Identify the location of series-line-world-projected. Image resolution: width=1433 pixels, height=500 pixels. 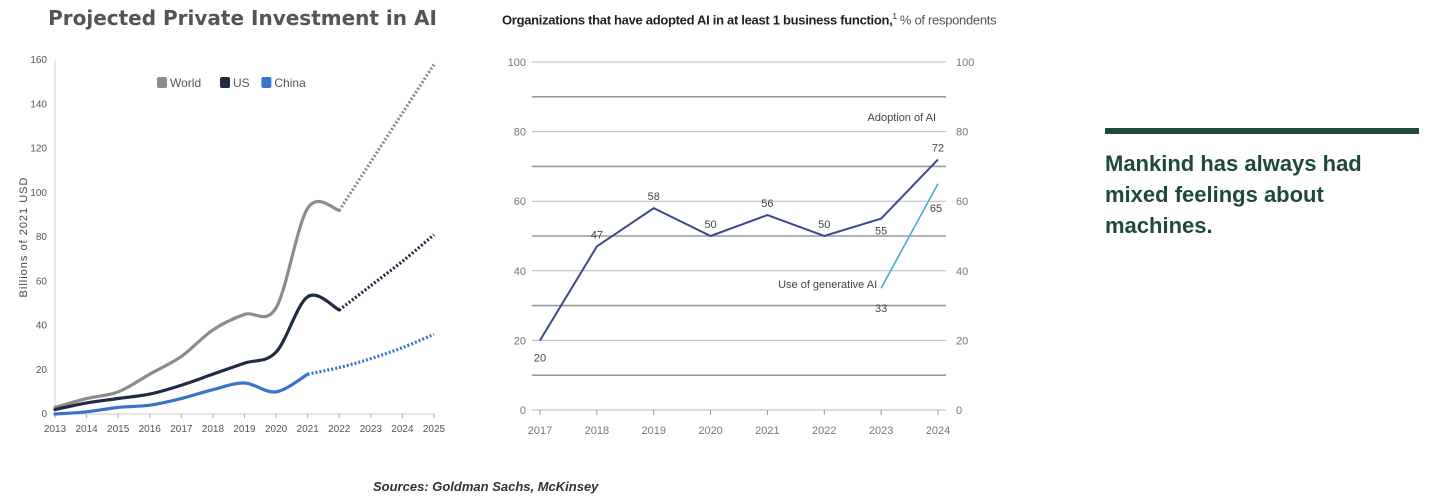
(386, 137).